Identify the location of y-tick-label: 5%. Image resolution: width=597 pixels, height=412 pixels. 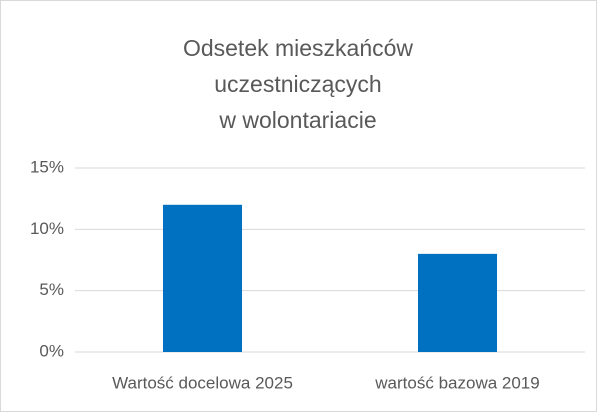
(51, 289).